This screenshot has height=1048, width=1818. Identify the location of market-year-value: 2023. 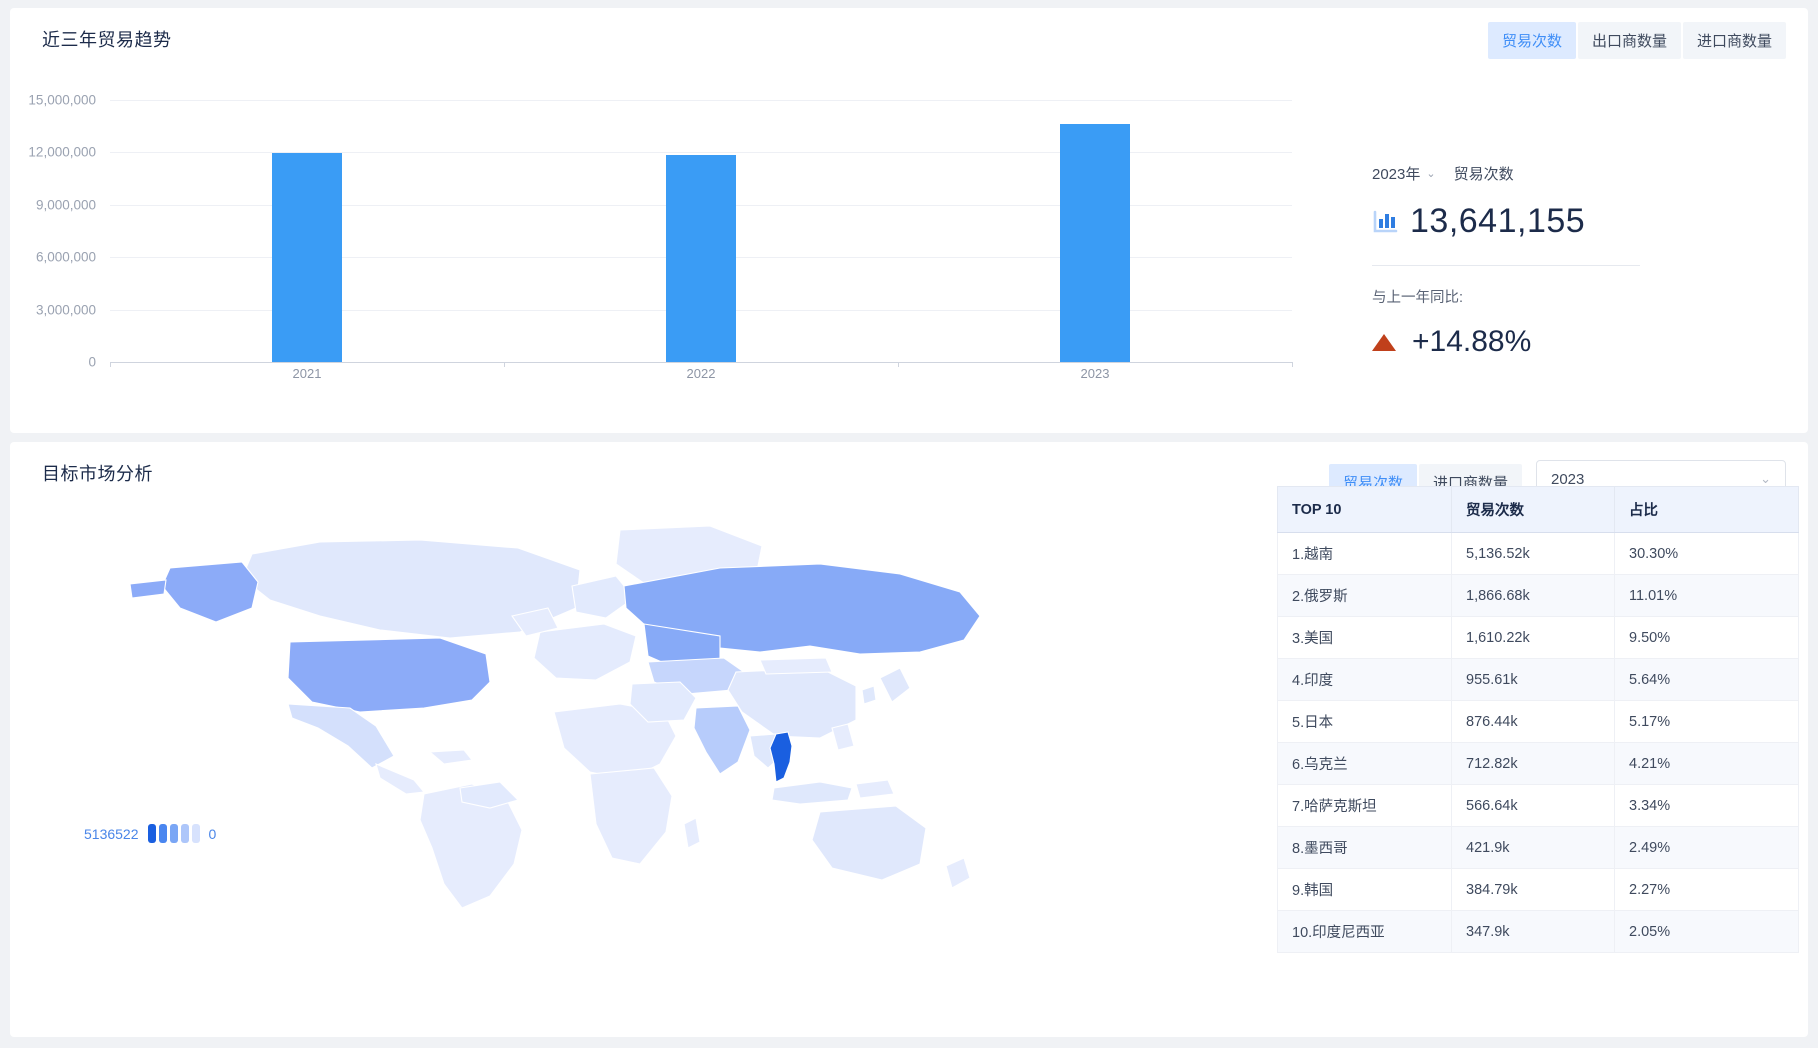
(1568, 479).